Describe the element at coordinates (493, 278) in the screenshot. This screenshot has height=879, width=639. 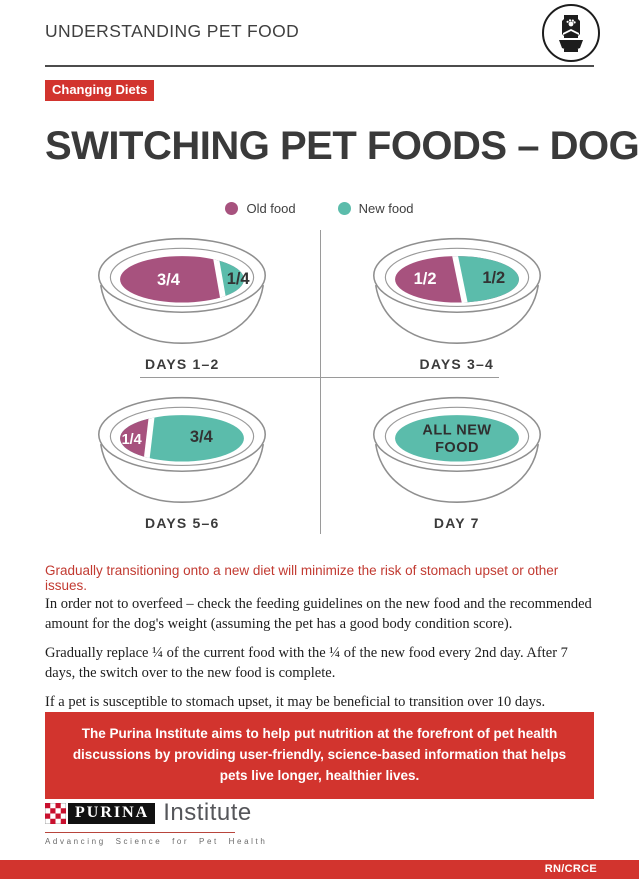
I see `portion-label-new: 1/2` at that location.